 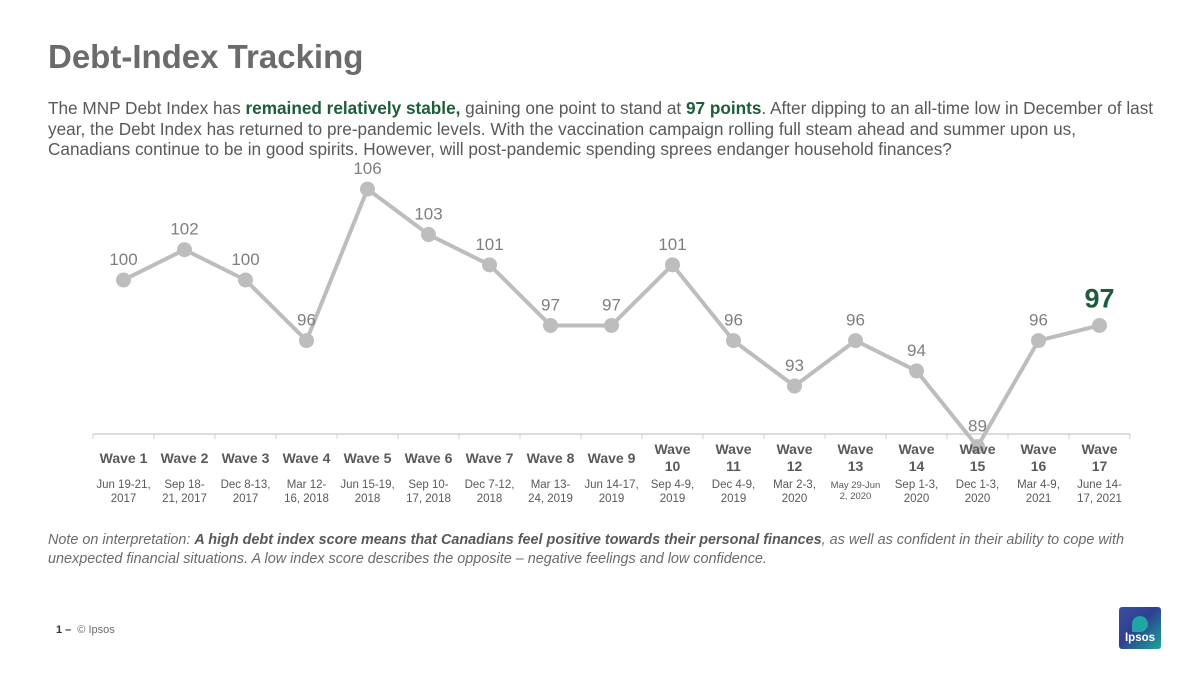 I want to click on date-label: May 29-Jun 2, 2020, so click(x=856, y=491).